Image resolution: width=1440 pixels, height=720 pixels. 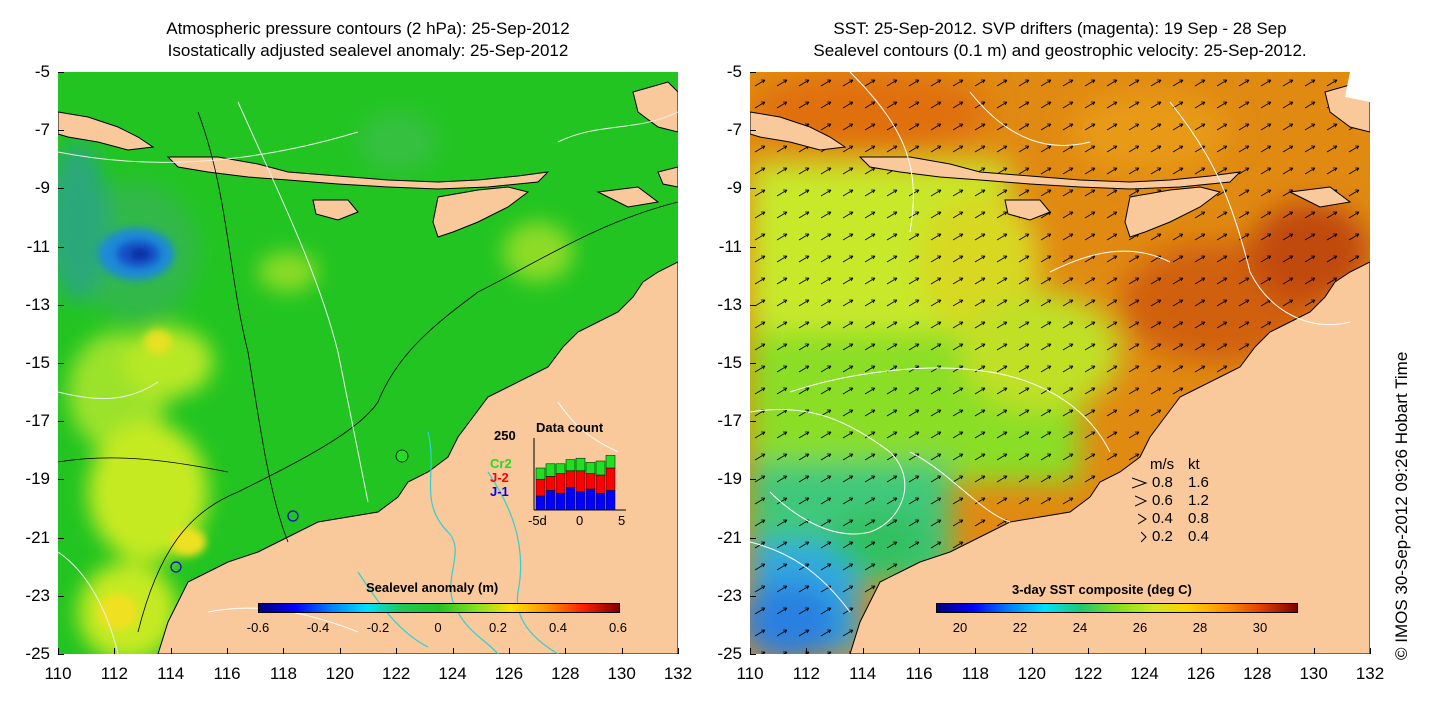 I want to click on sla-colorbar-label: 0.4, so click(x=558, y=627).